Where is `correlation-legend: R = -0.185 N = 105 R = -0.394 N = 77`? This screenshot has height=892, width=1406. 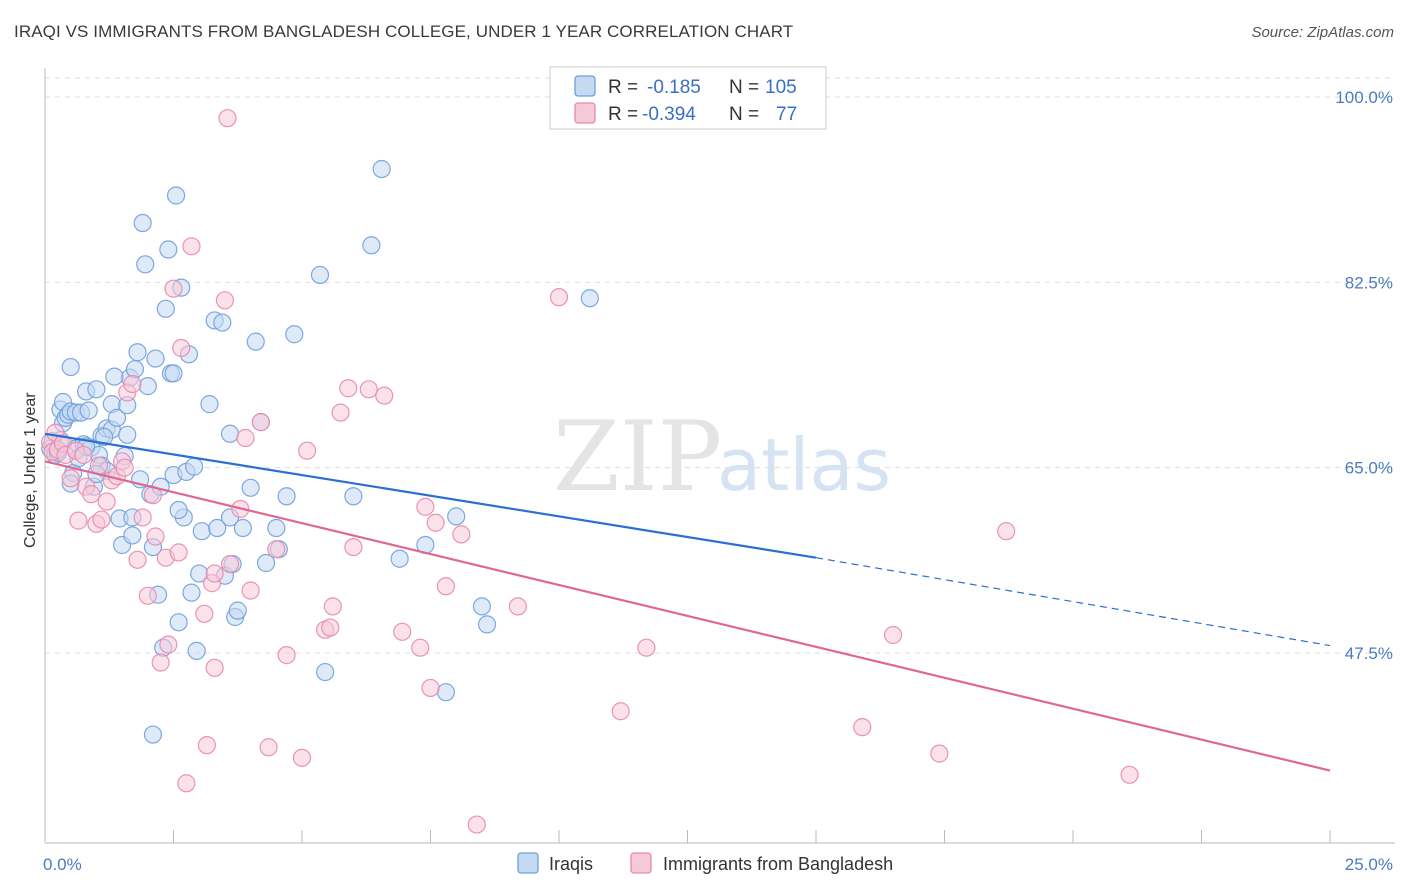
correlation-legend: R = -0.185 N = 105 R = -0.394 N = 77 is located at coordinates (688, 98).